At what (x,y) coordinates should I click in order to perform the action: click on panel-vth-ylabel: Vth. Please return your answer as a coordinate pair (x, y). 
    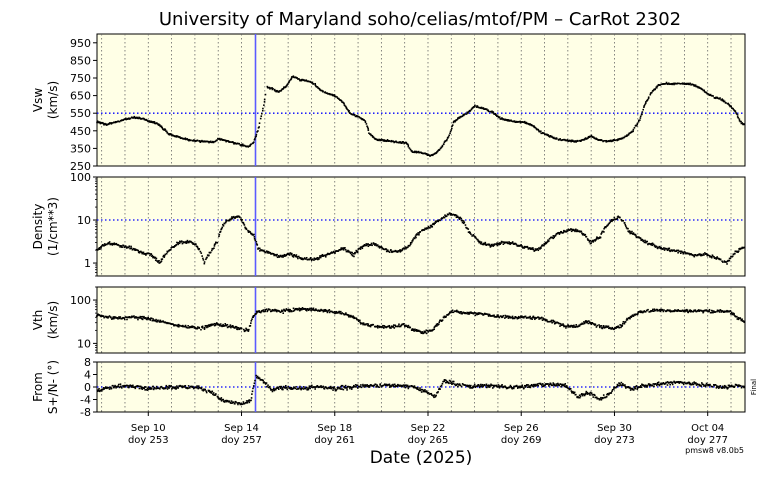
    Looking at the image, I should click on (38, 320).